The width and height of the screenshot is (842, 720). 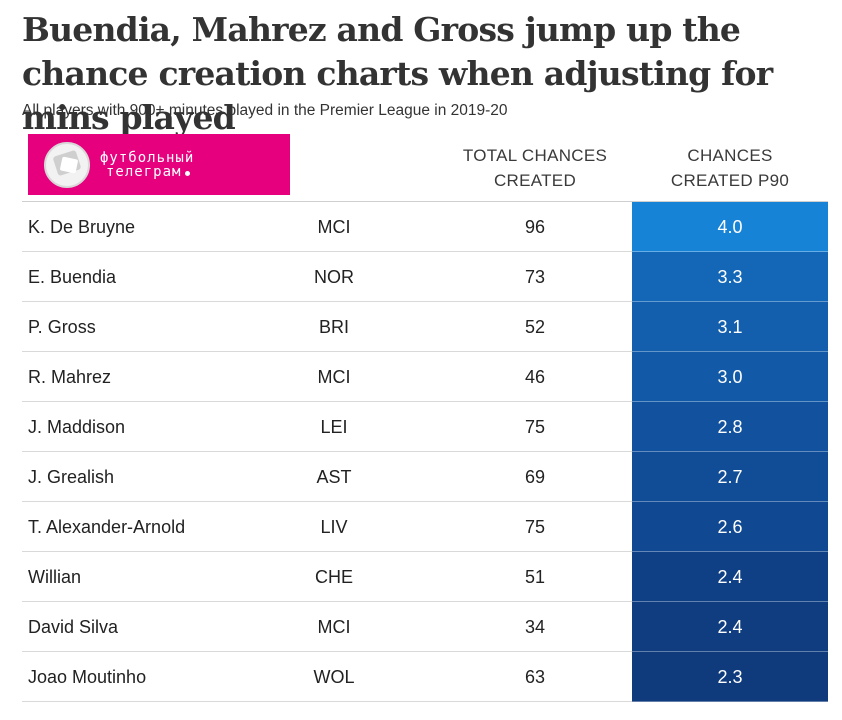 What do you see at coordinates (72, 277) in the screenshot?
I see `player-name-cell: E. Buendia` at bounding box center [72, 277].